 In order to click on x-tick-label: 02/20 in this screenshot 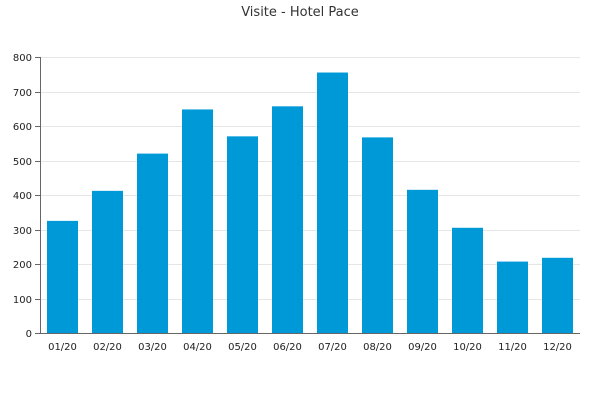, I will do `click(107, 347)`.